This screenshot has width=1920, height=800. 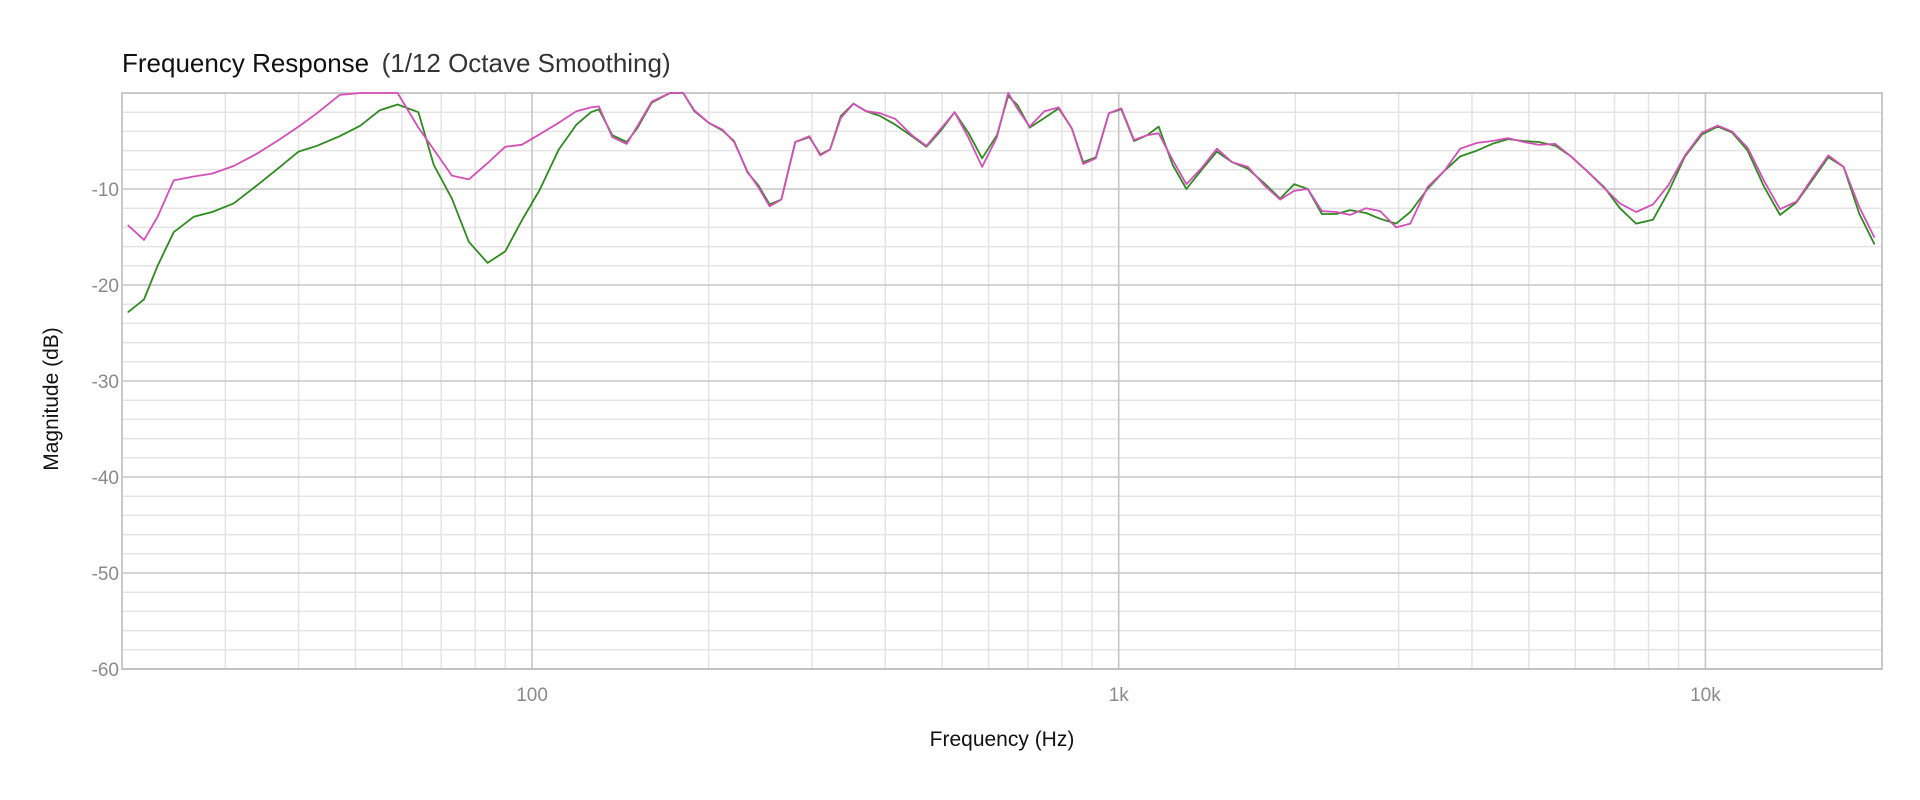 I want to click on y-axis-label: Magnitude (dB), so click(x=51, y=399).